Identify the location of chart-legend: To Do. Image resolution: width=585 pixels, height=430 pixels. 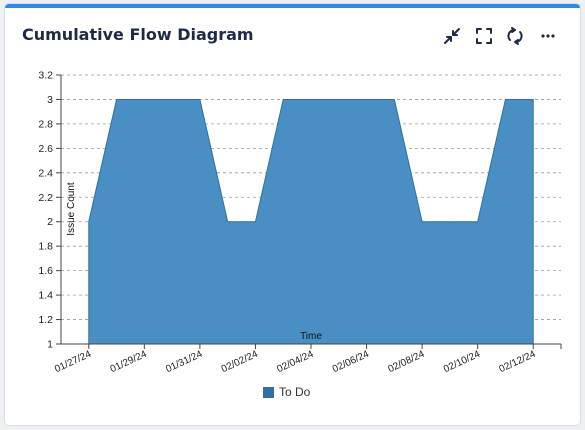
(286, 392).